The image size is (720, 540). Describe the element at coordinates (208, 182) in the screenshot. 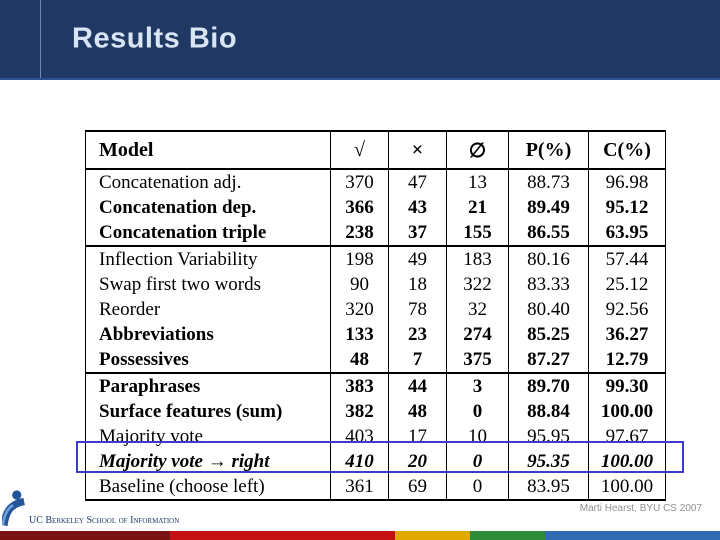

I see `table-cell: Concatenation adj.` at that location.